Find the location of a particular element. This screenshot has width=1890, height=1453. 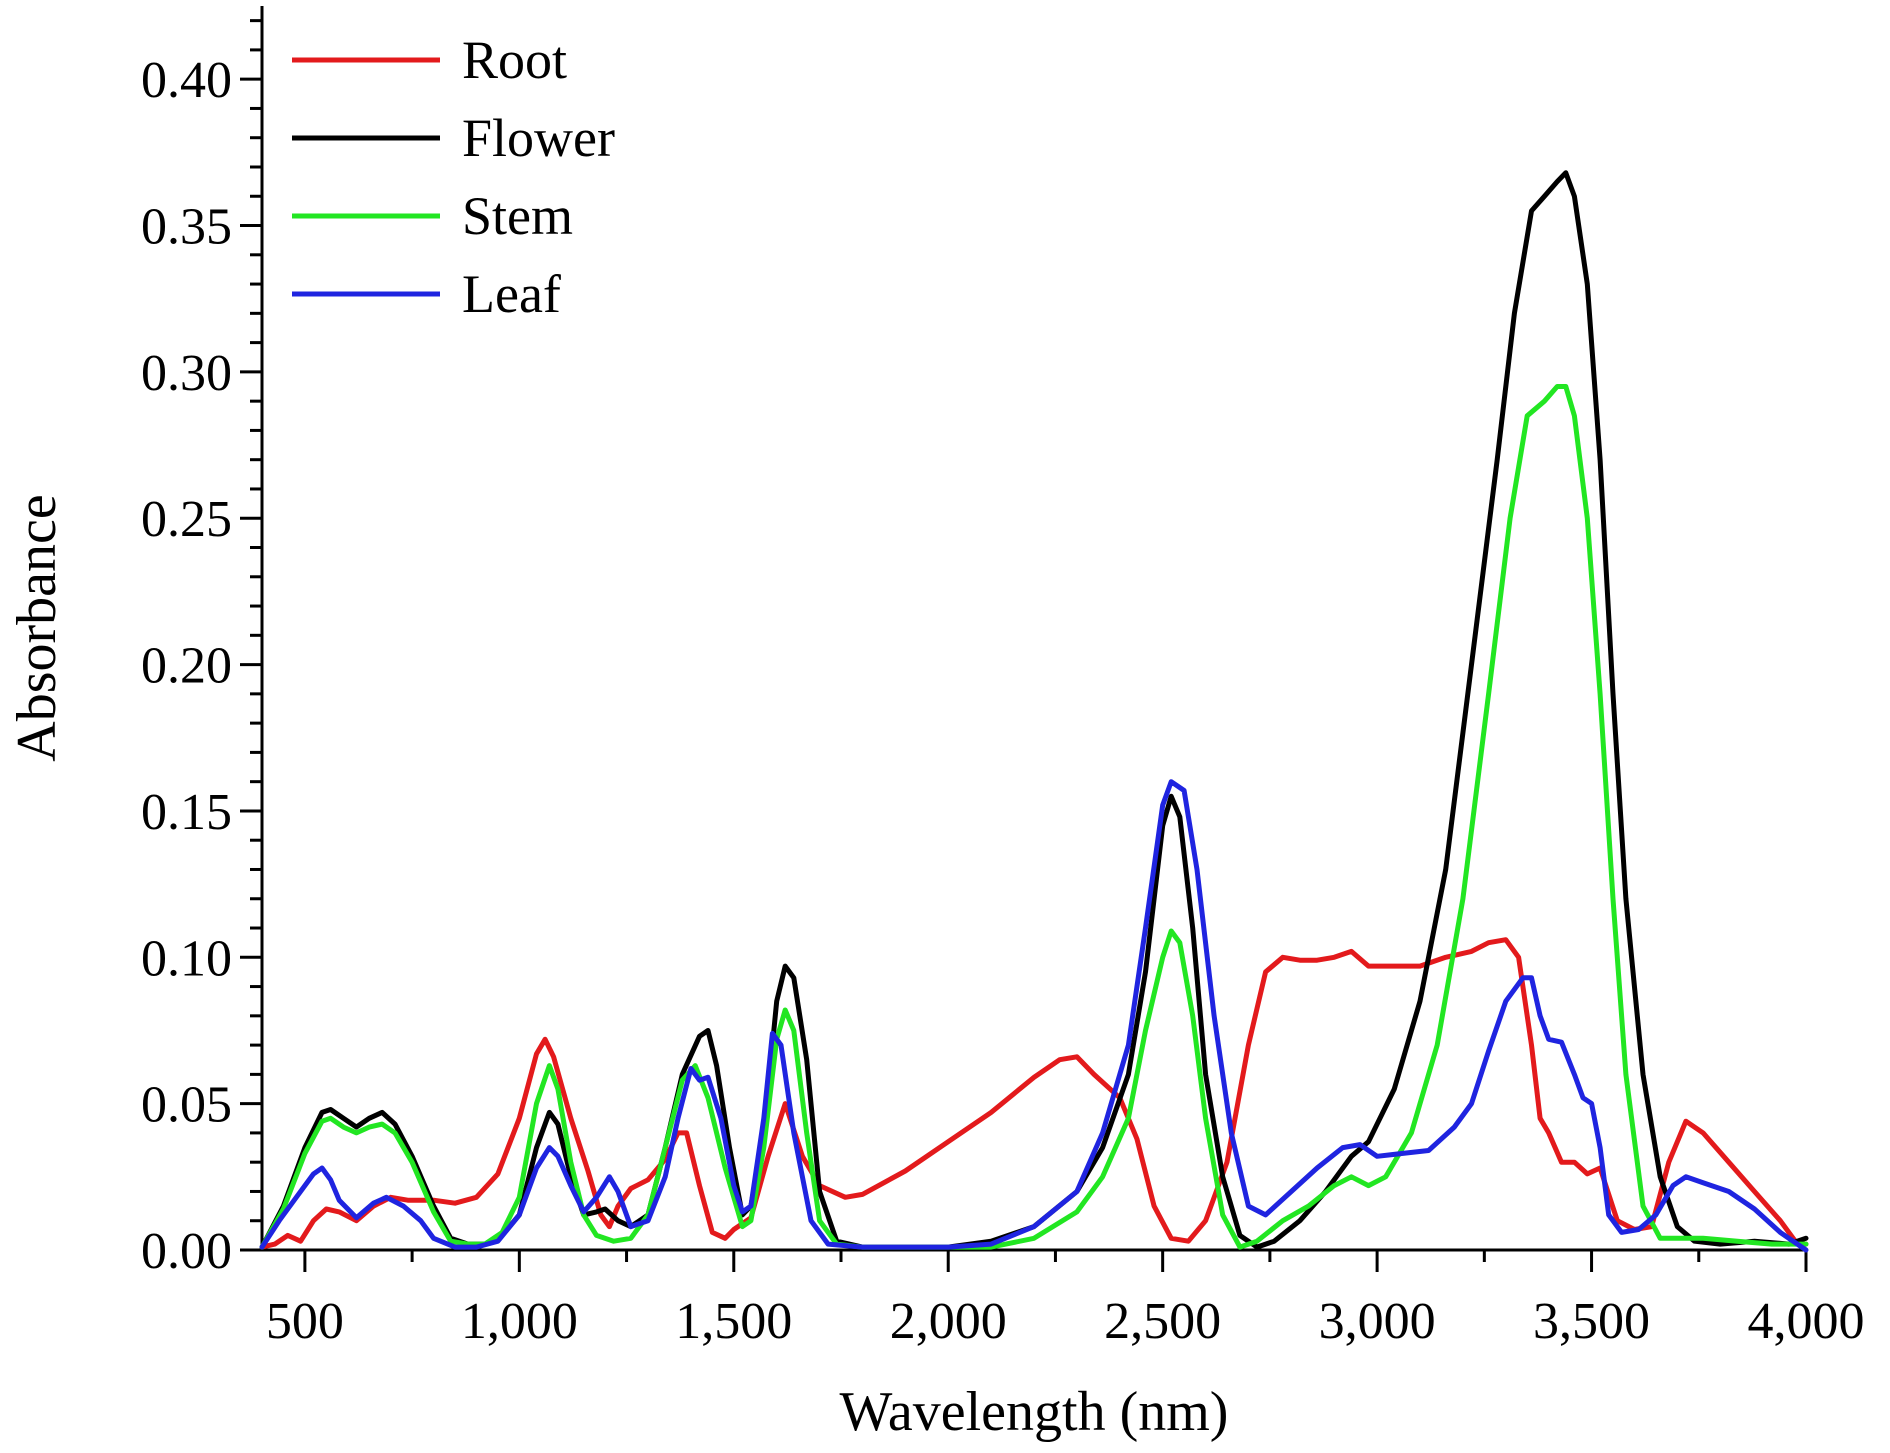

x-ticks: 500 1,000 1,500 2,000 2,500 3,000 3,500 4,000 is located at coordinates (1065, 1300).